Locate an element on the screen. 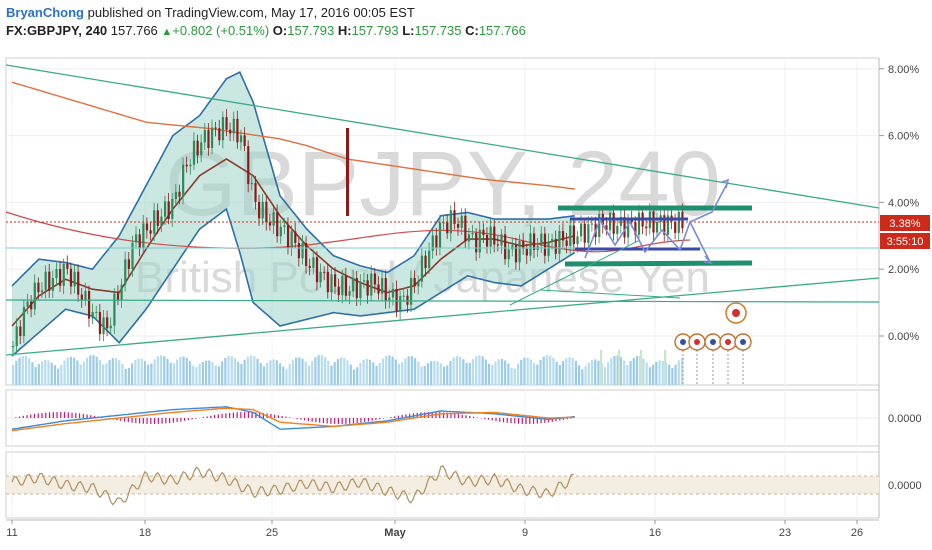 The image size is (932, 550). open-label: O: is located at coordinates (280, 30).